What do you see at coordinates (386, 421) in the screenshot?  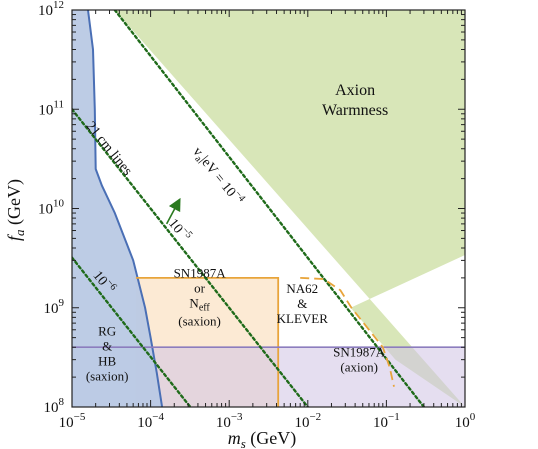 I see `x-tick-label: 10⁻¹` at bounding box center [386, 421].